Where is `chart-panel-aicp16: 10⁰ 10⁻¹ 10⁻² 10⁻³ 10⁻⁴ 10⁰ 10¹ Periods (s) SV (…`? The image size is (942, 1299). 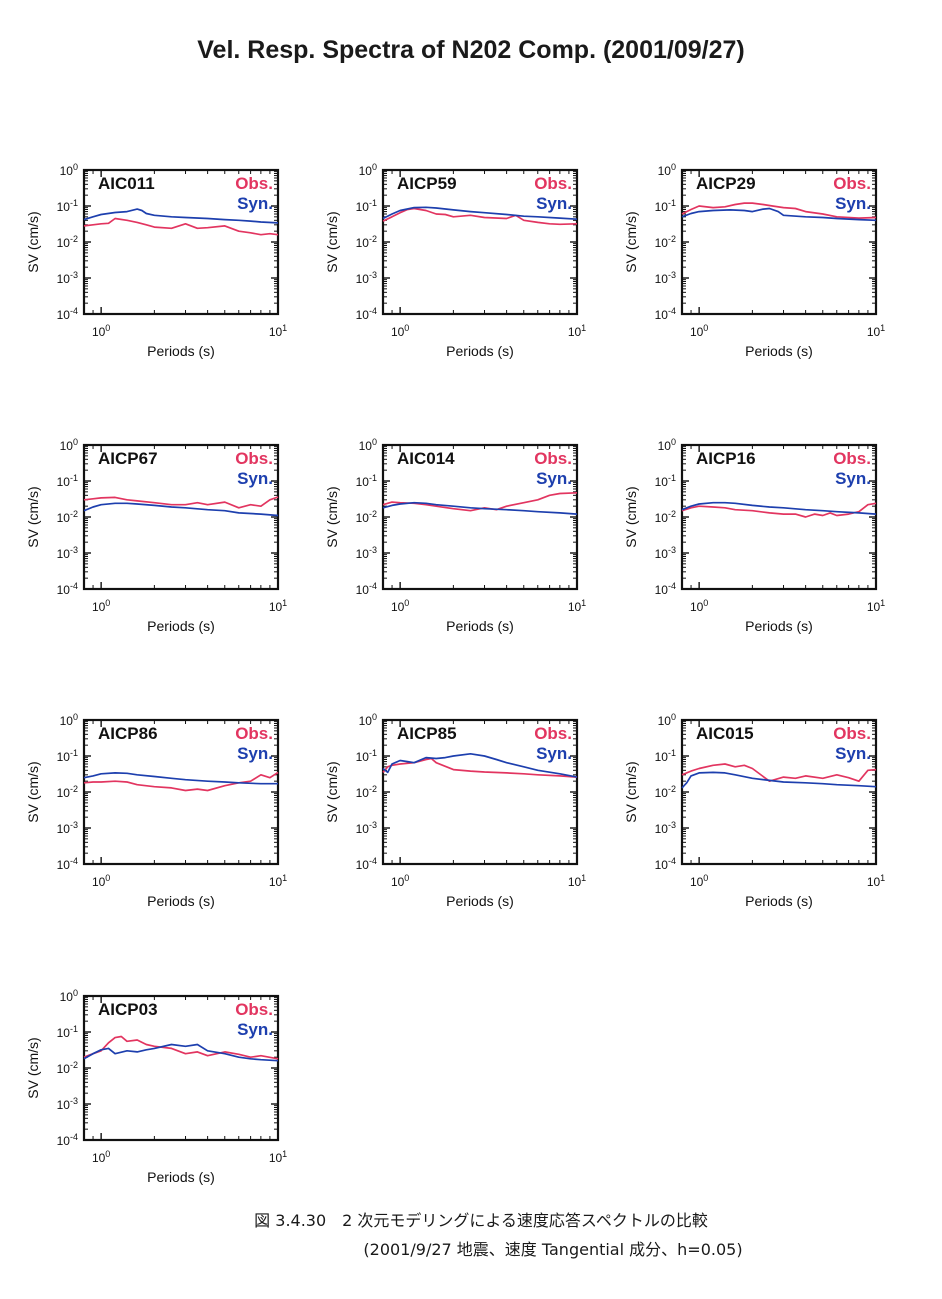 chart-panel-aicp16: 10⁰ 10⁻¹ 10⁻² 10⁻³ 10⁻⁴ 10⁰ 10¹ Periods (s) SV (… is located at coordinates (754, 535).